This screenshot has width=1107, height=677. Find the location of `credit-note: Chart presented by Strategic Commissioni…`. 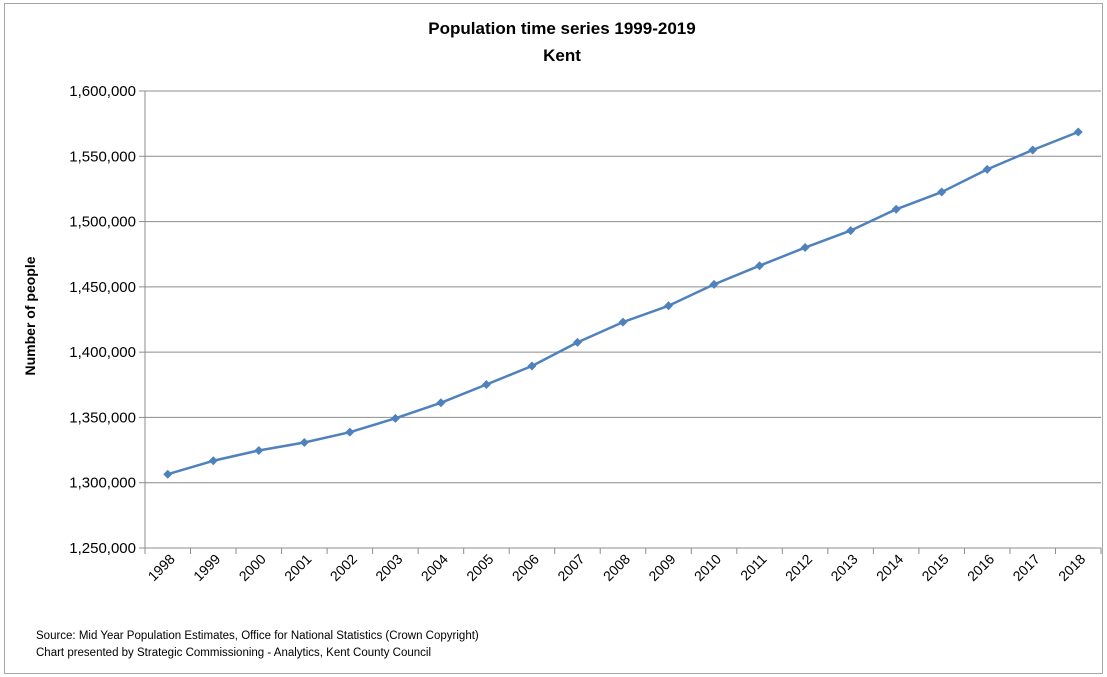

credit-note: Chart presented by Strategic Commissioni… is located at coordinates (233, 653).